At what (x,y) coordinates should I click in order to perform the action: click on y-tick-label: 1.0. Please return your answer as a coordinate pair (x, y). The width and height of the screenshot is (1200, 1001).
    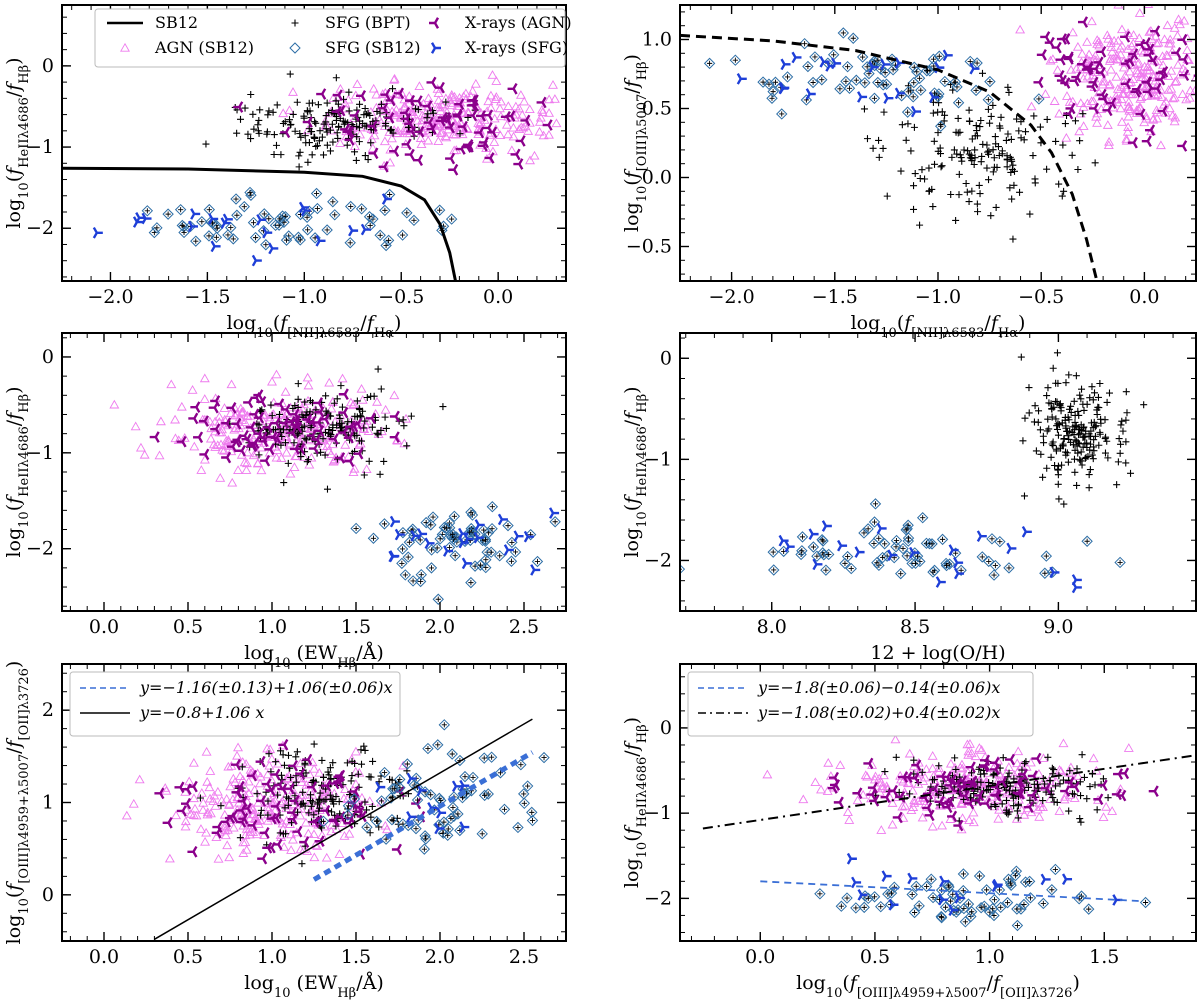
    Looking at the image, I should click on (657, 40).